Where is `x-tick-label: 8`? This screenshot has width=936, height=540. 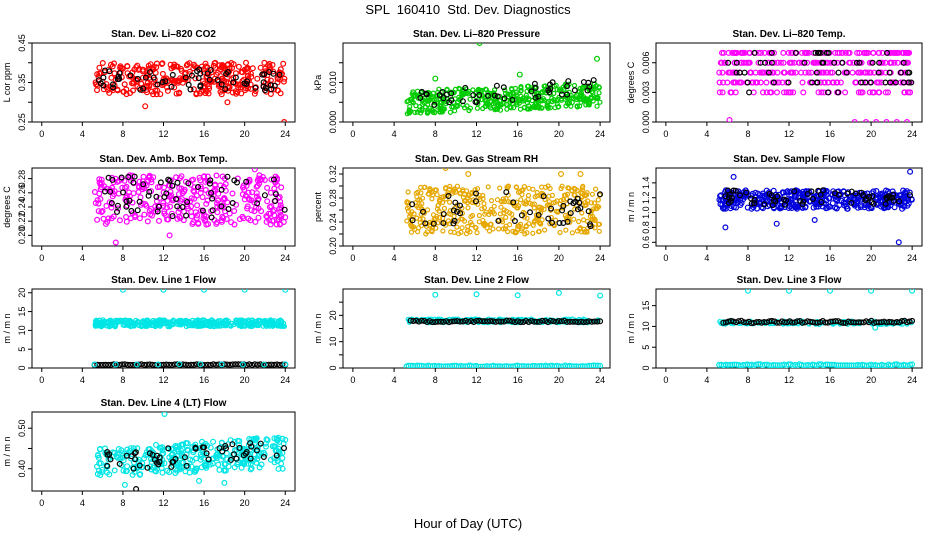 x-tick-label: 8 is located at coordinates (747, 134).